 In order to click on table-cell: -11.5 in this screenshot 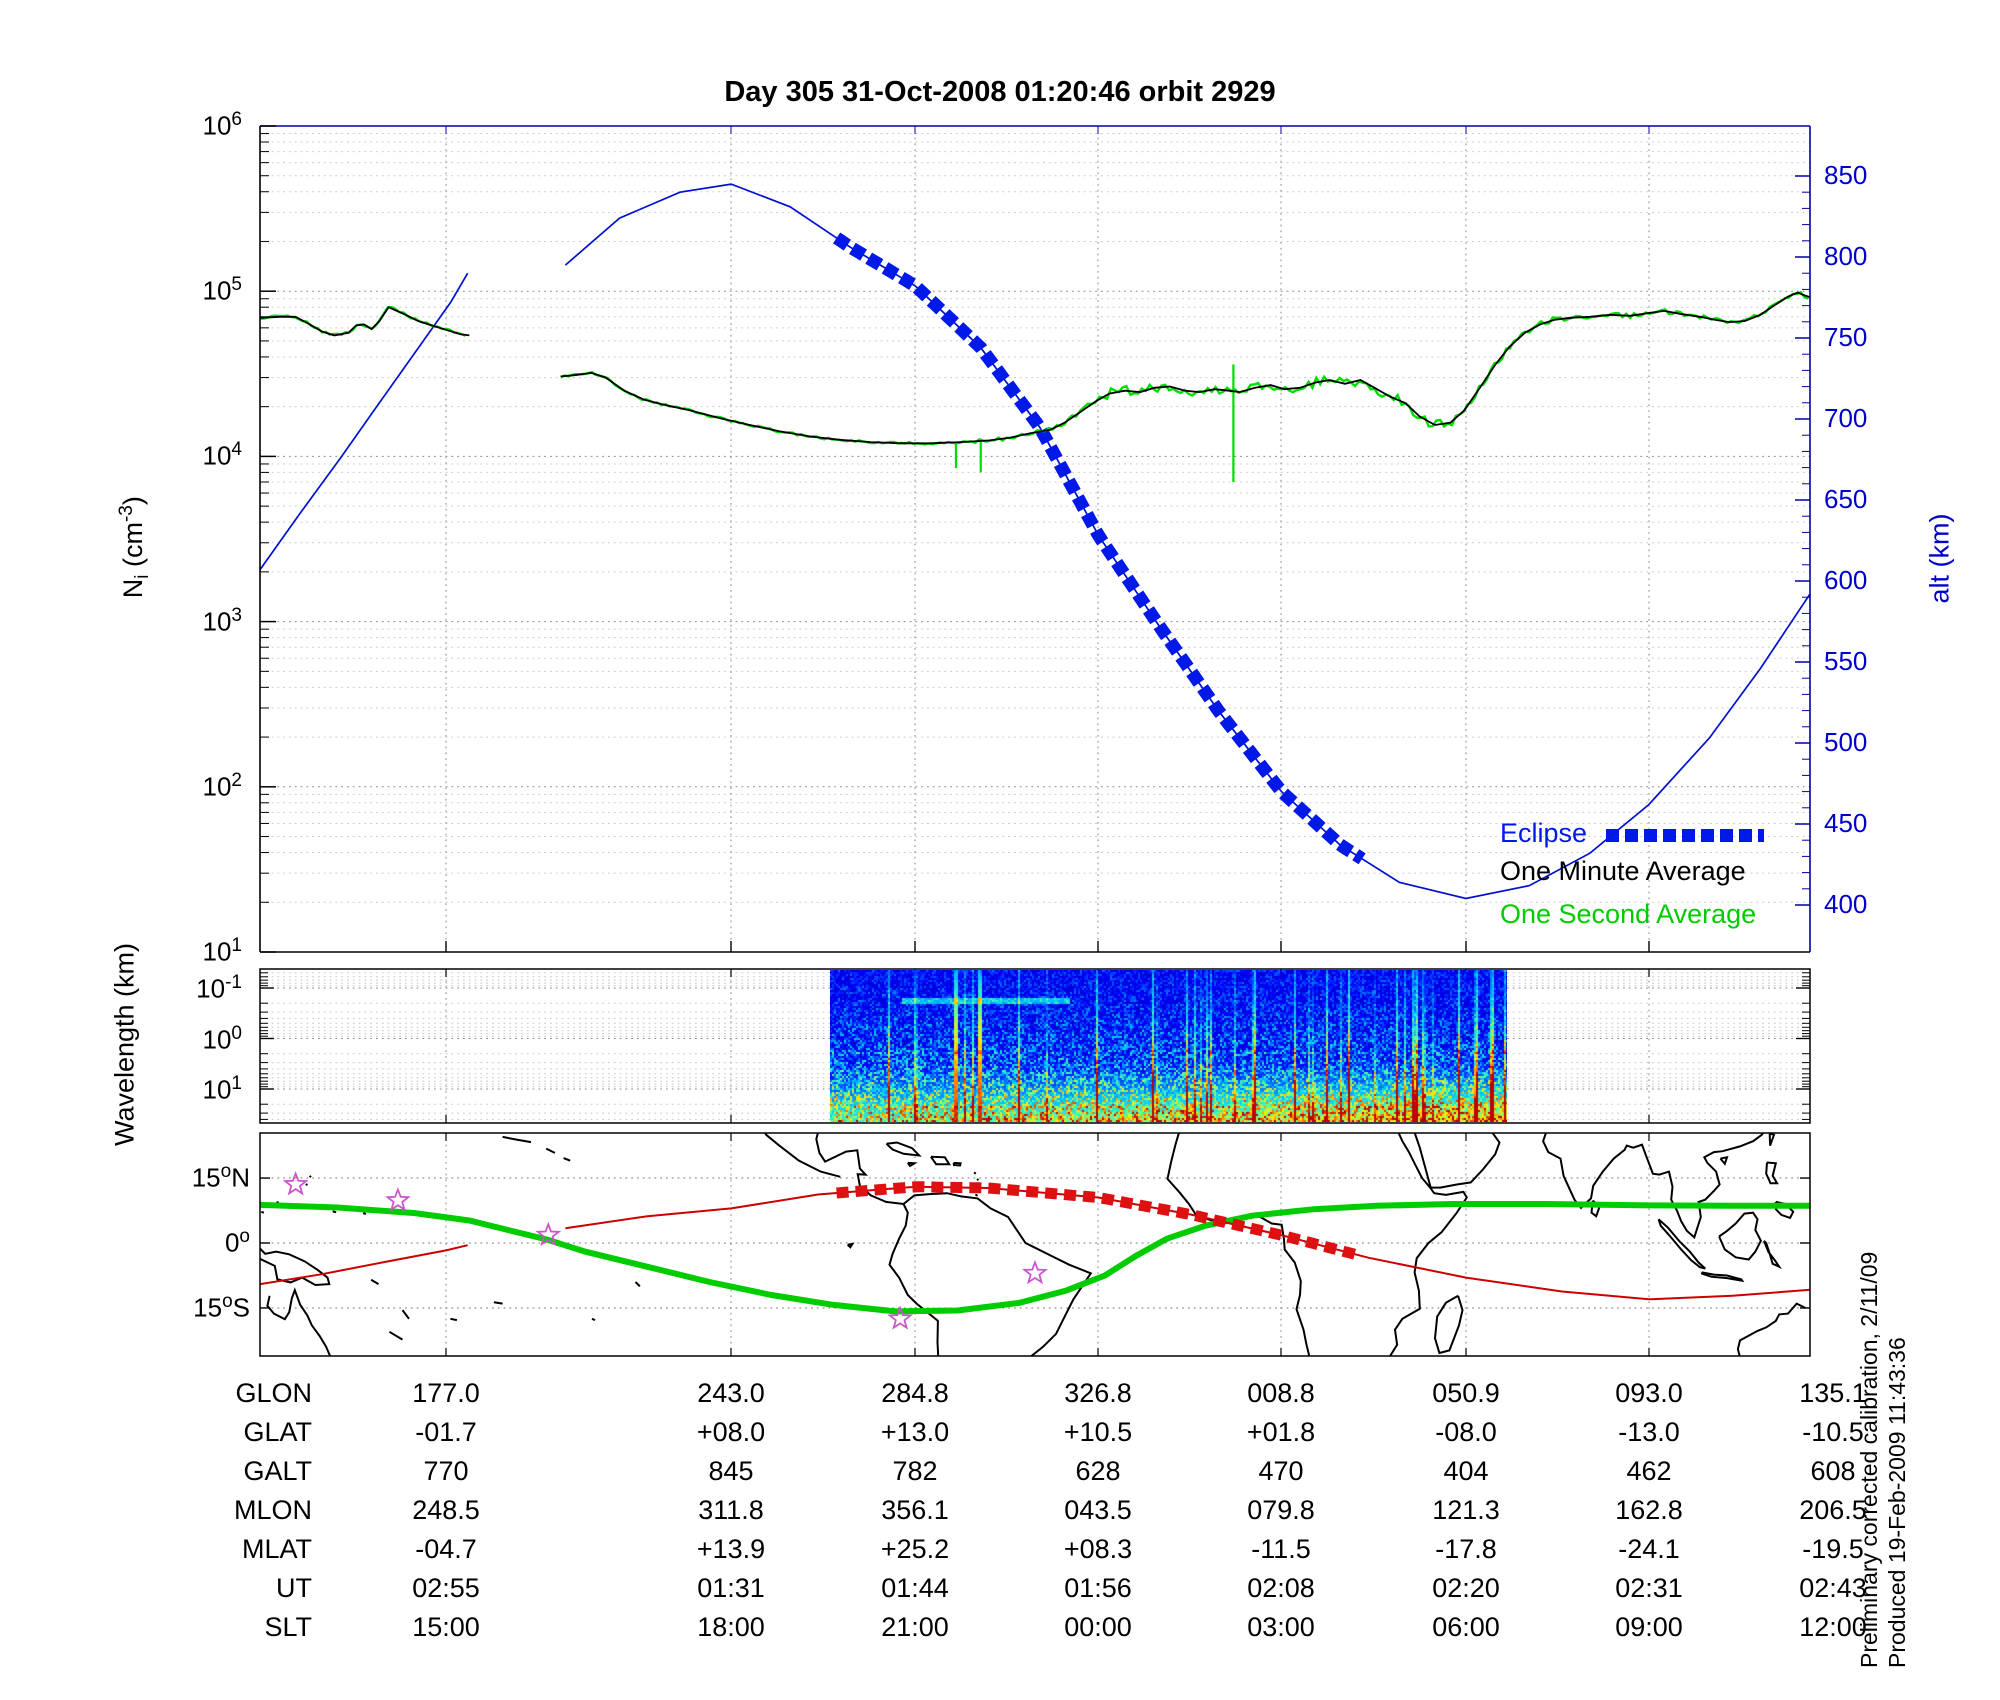, I will do `click(1281, 1549)`.